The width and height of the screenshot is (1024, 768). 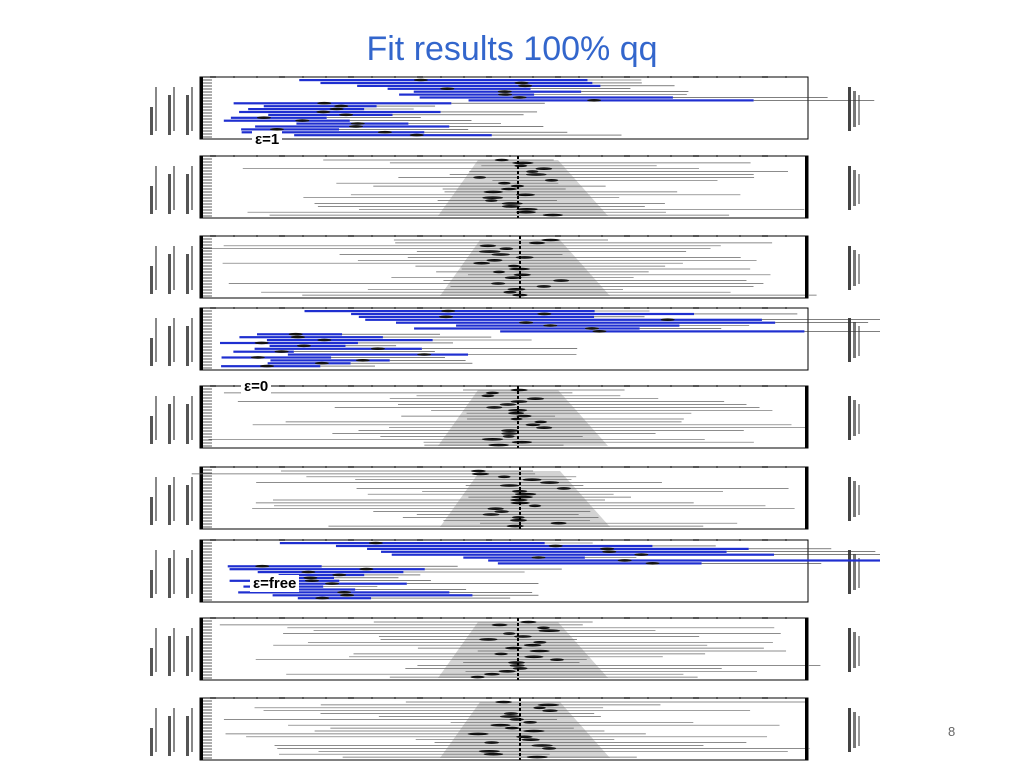 I want to click on epsilon-label: ε=1, so click(x=267, y=139).